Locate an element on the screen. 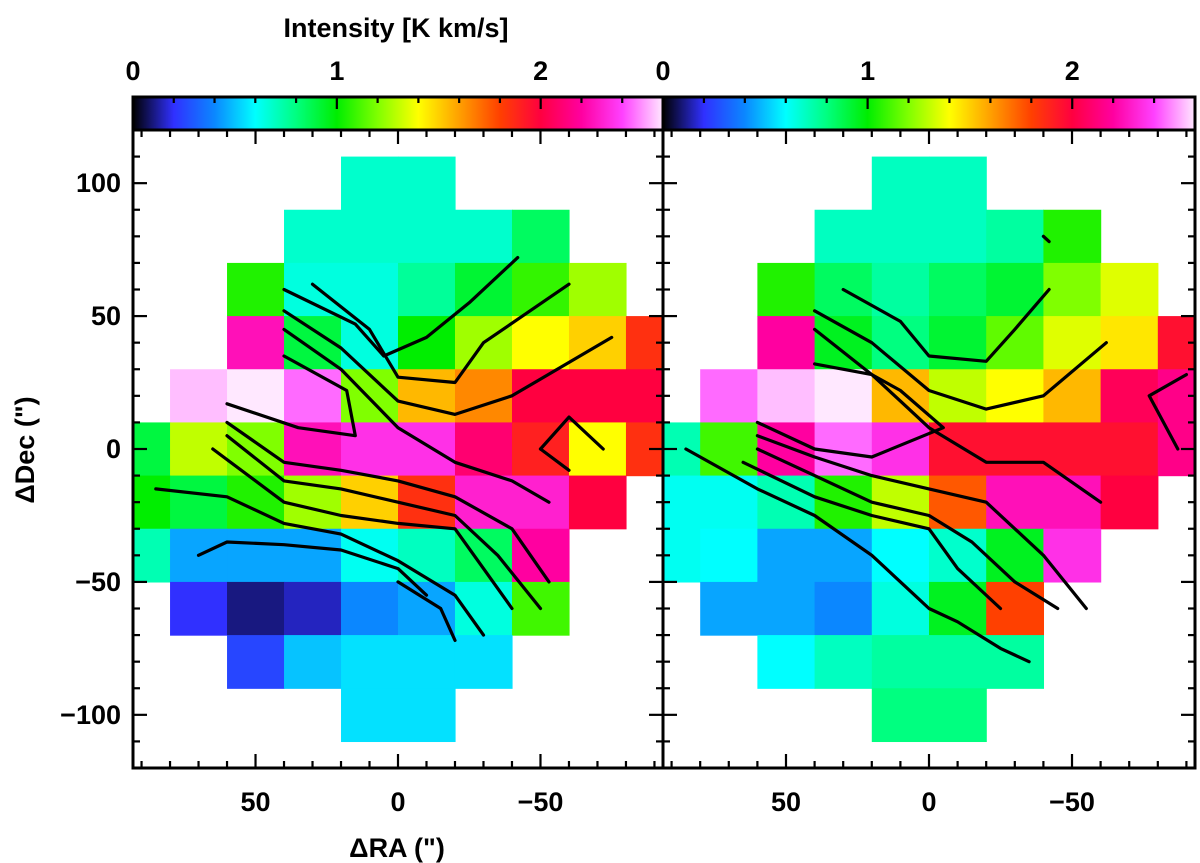  tick-label: 100 is located at coordinates (98, 183).